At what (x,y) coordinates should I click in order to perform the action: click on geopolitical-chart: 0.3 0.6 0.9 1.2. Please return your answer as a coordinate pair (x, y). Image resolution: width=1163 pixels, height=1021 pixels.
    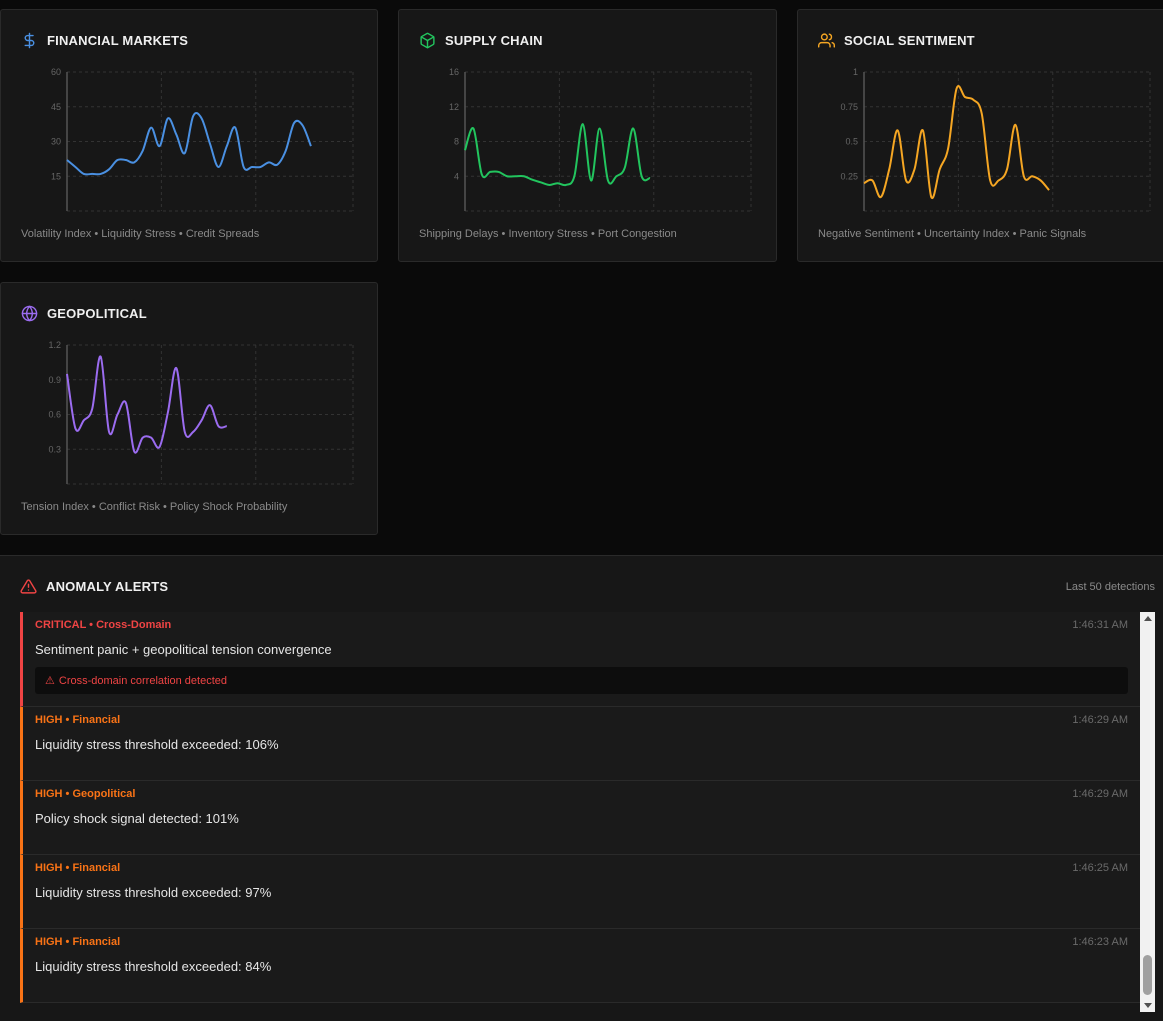
    Looking at the image, I should click on (191, 414).